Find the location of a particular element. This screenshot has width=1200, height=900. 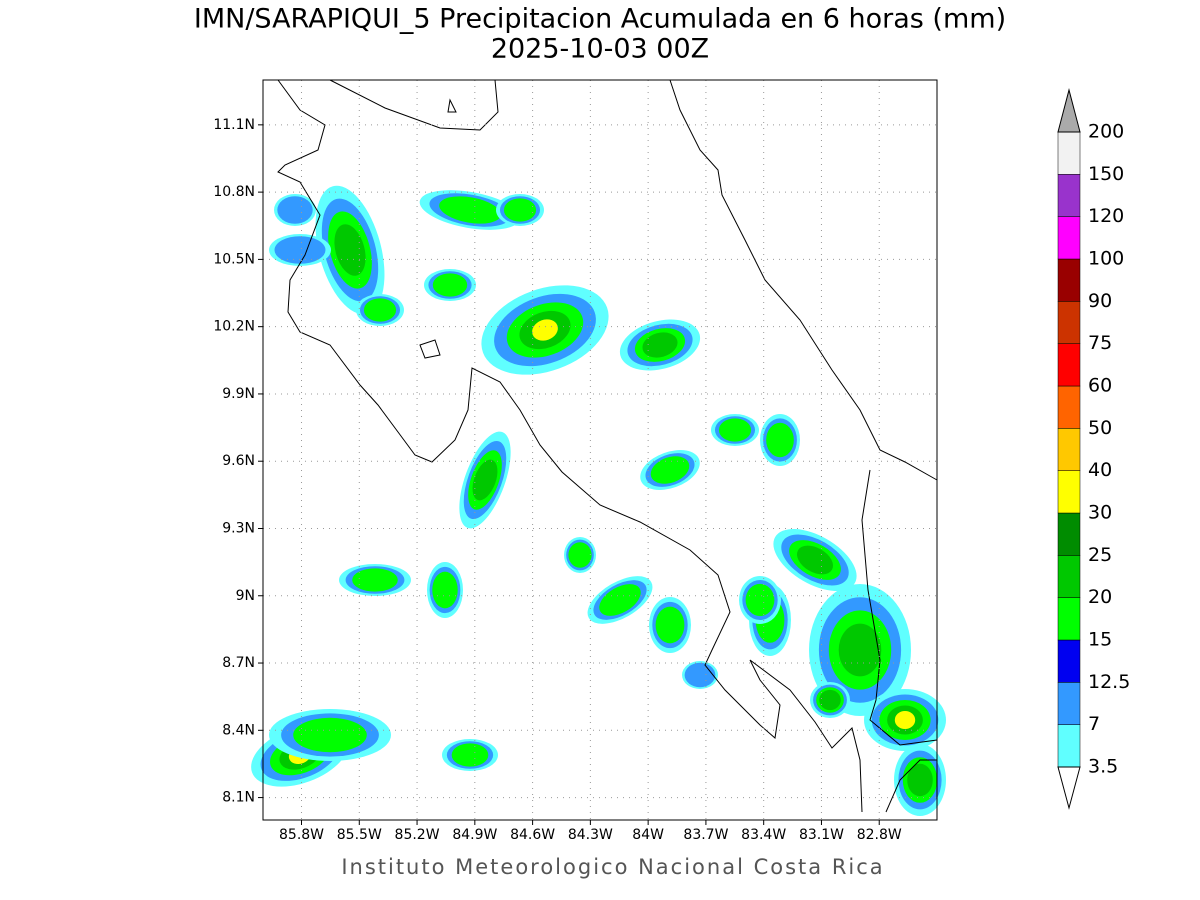

x-tick-label: 84.6W is located at coordinates (532, 835).